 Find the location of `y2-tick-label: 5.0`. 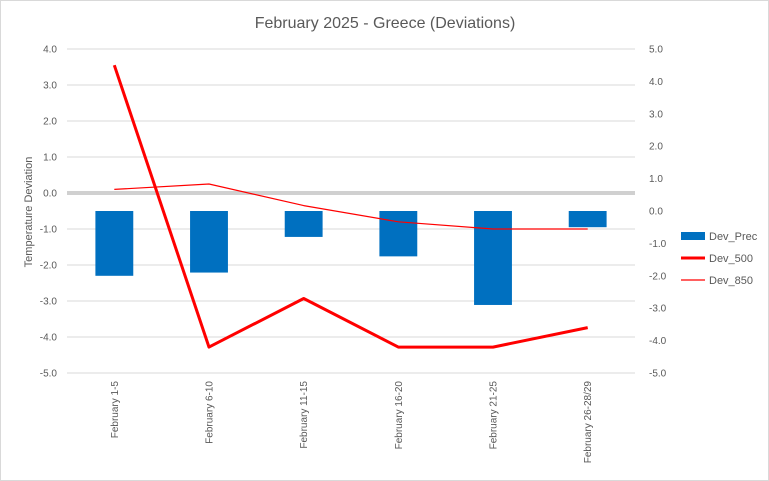

y2-tick-label: 5.0 is located at coordinates (656, 50).